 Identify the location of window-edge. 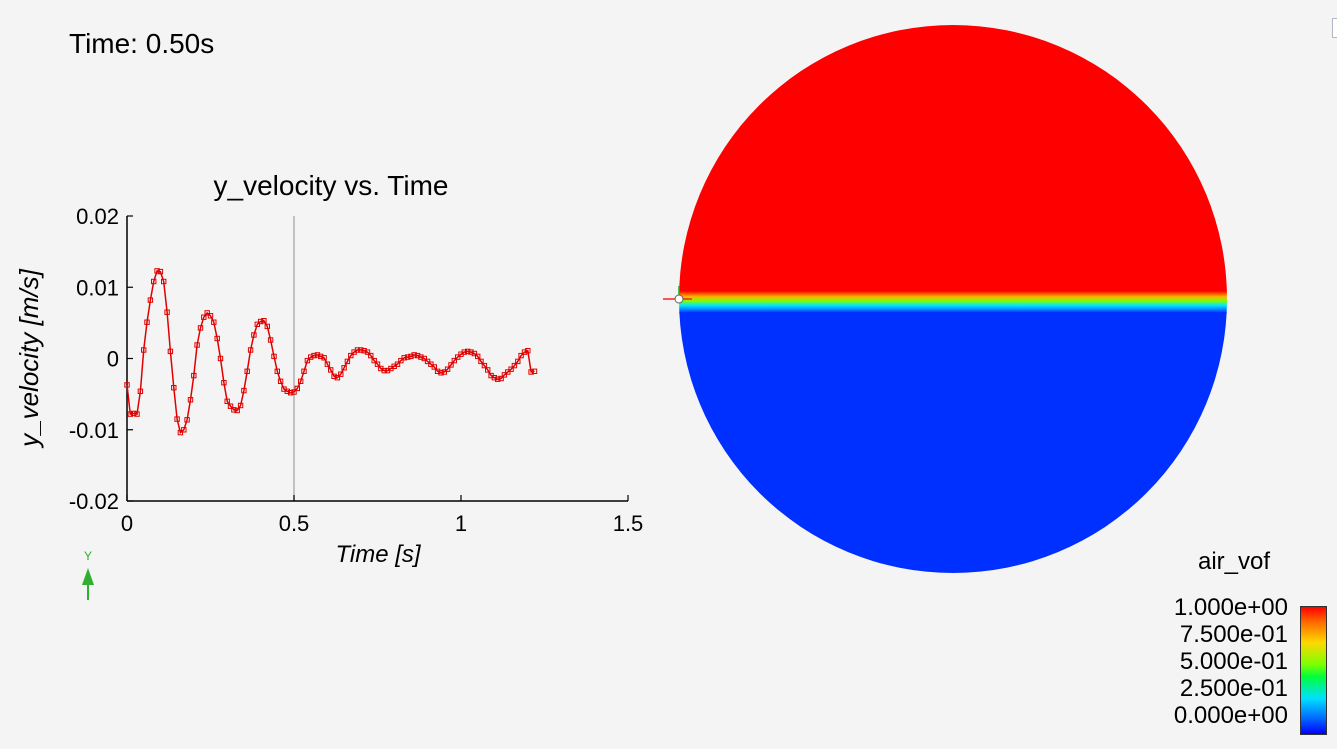
(1334, 28).